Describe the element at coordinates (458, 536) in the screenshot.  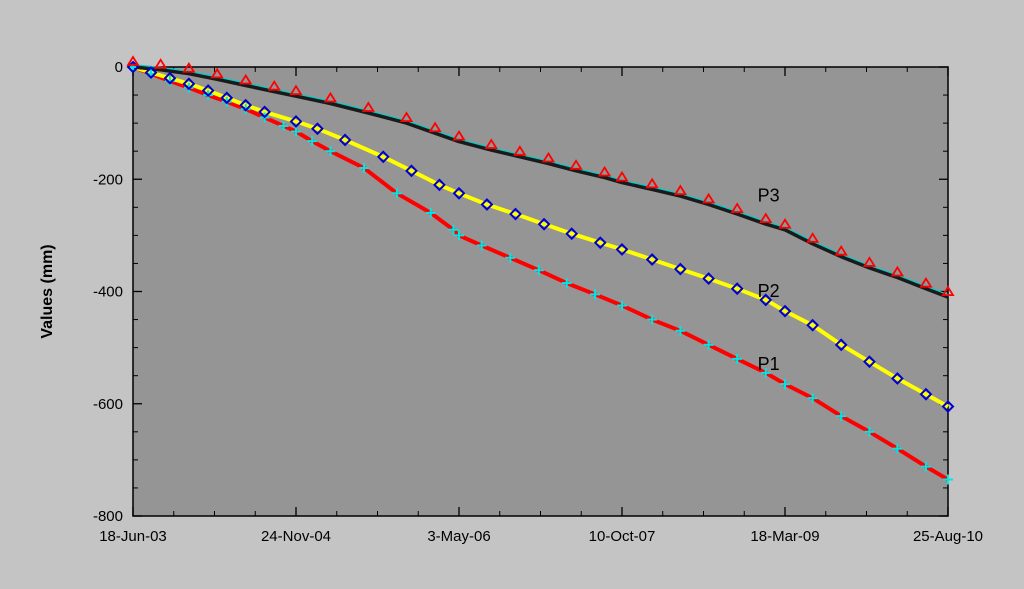
I see `x-tick-label: 3-May-06` at that location.